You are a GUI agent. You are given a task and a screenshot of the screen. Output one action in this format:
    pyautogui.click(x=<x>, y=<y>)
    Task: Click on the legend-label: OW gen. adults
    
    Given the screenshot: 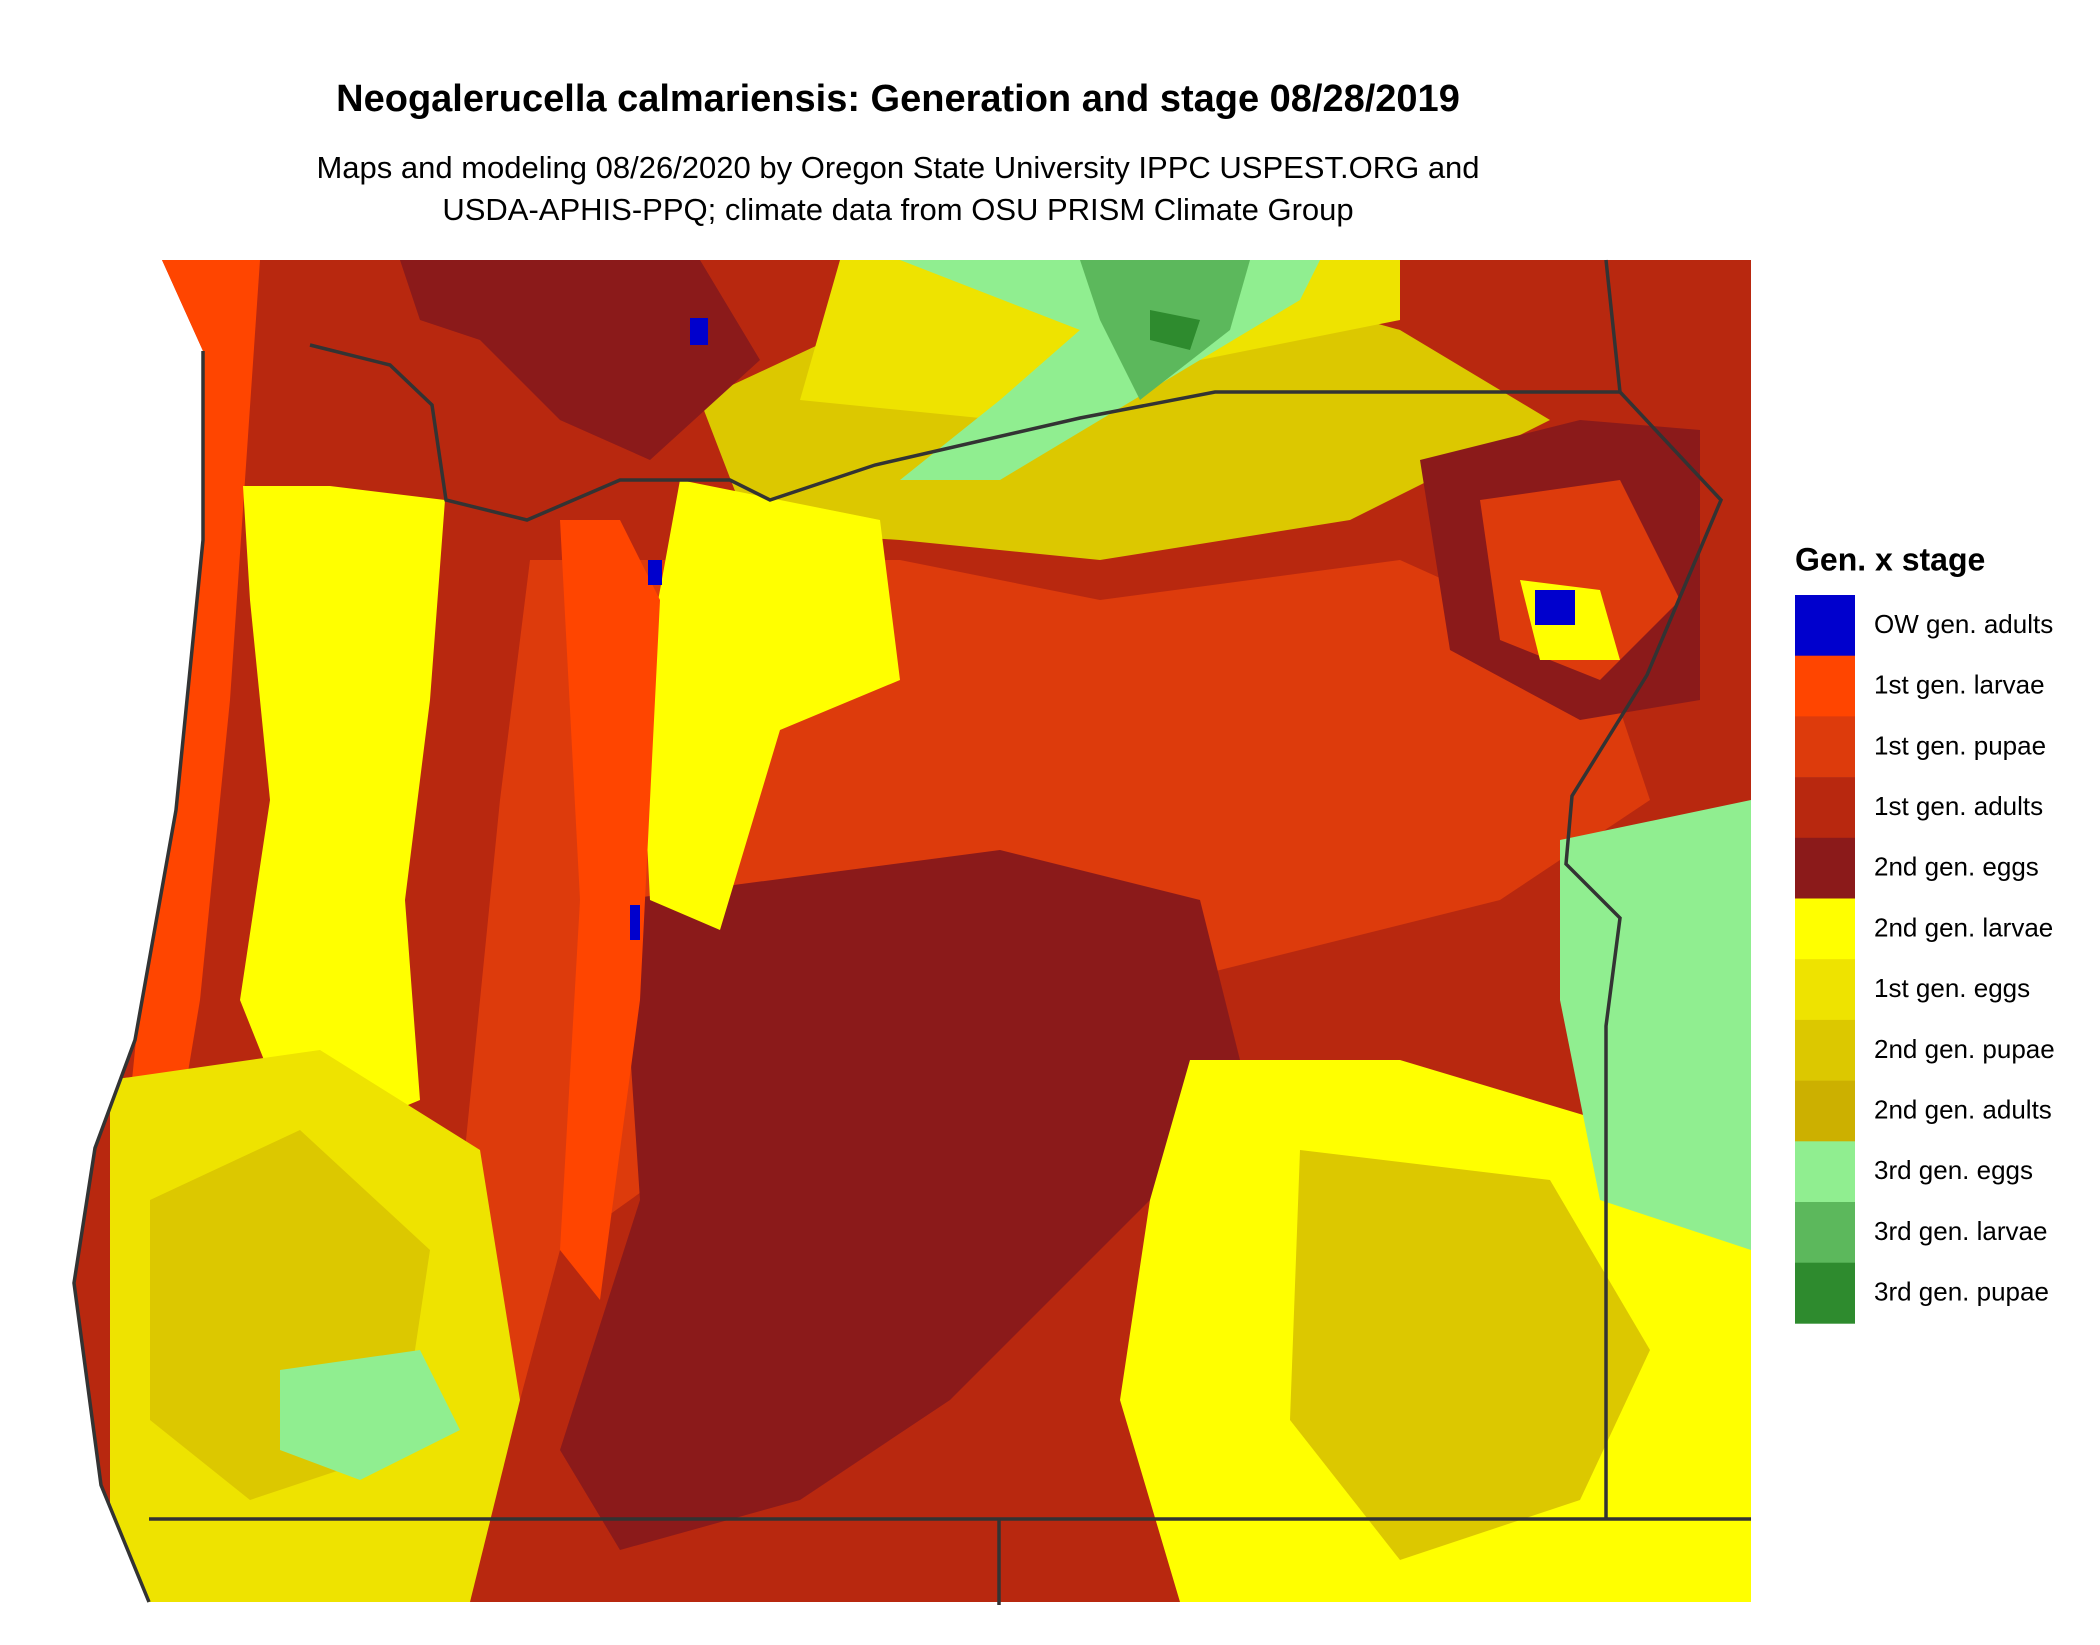 What is the action you would take?
    pyautogui.click(x=1963, y=624)
    